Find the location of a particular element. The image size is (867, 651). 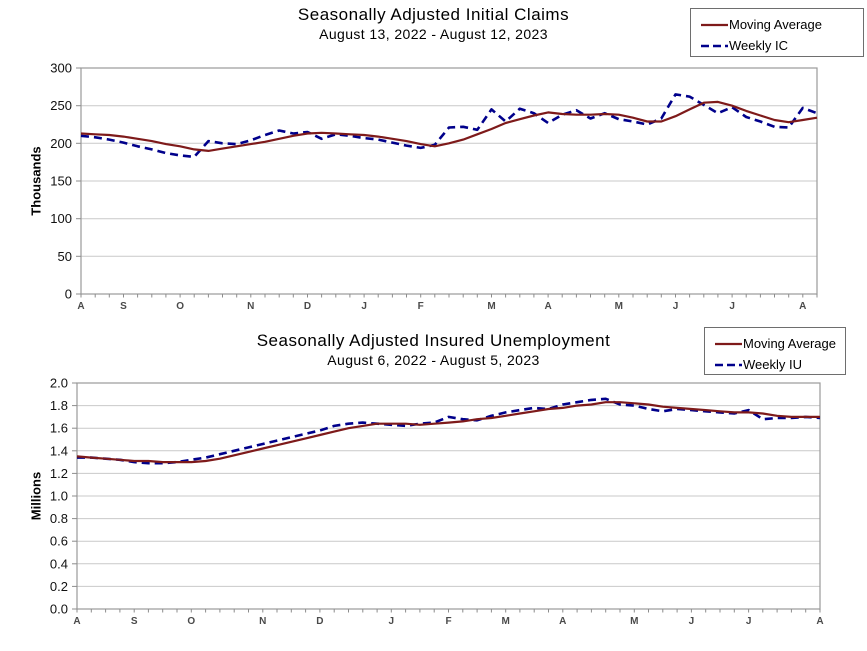

svg-text: 0.2 is located at coordinates (59, 586).